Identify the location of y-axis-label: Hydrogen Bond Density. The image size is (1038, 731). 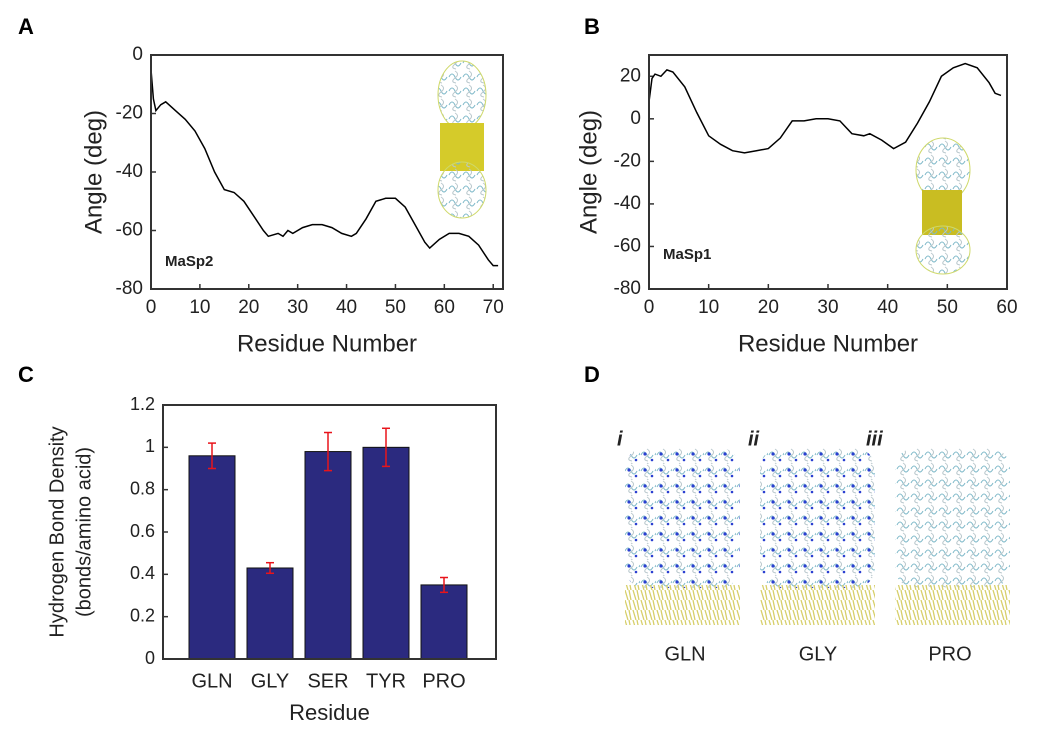
(57, 531).